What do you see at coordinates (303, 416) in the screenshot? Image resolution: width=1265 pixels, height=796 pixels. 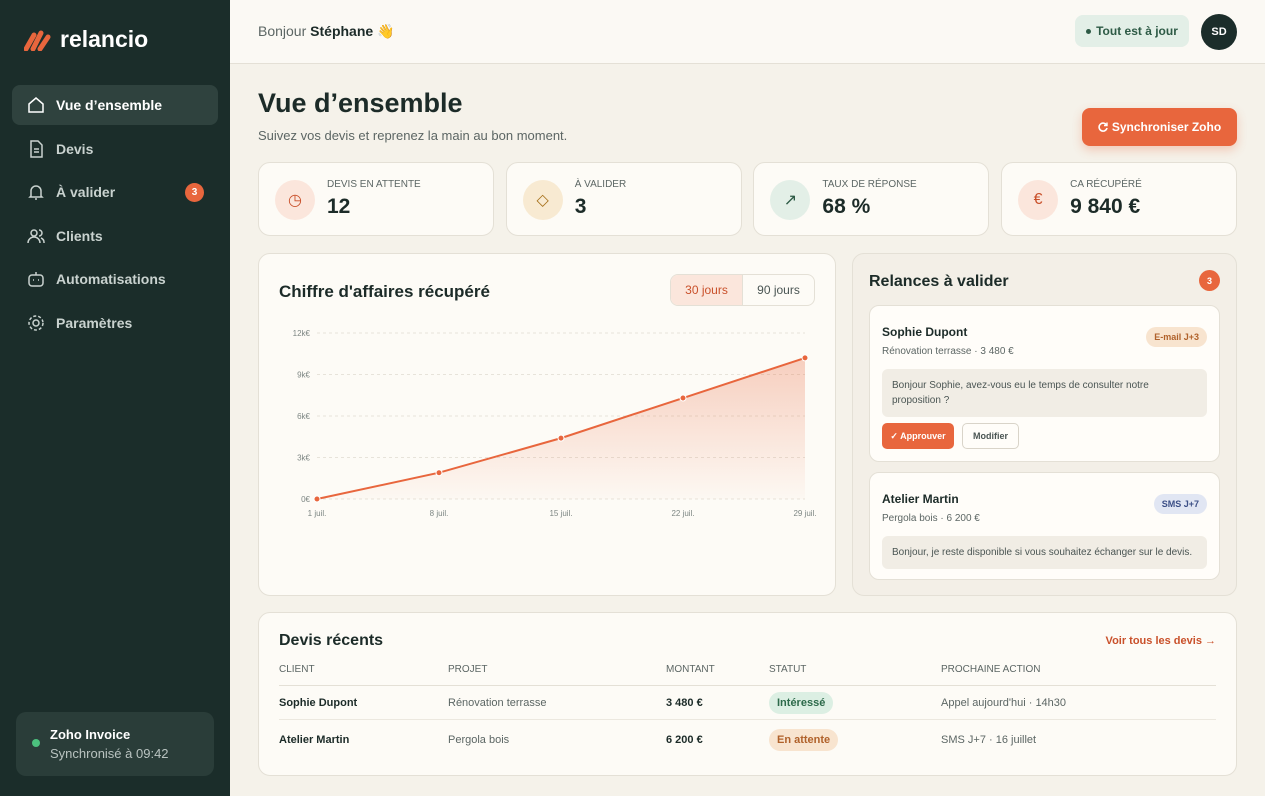 I see `y-tick-label: 6k€` at bounding box center [303, 416].